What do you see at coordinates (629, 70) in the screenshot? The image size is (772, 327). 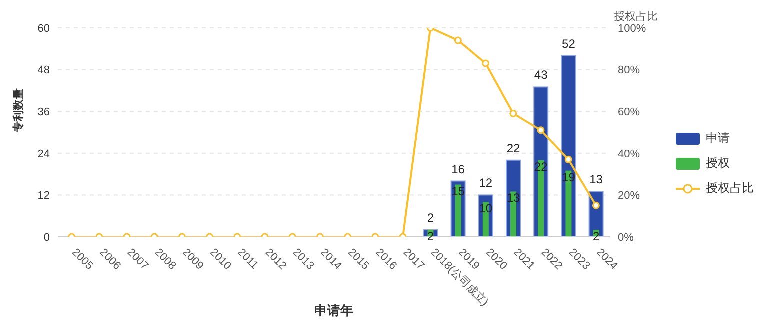 I see `y2-tick-label: 80%` at bounding box center [629, 70].